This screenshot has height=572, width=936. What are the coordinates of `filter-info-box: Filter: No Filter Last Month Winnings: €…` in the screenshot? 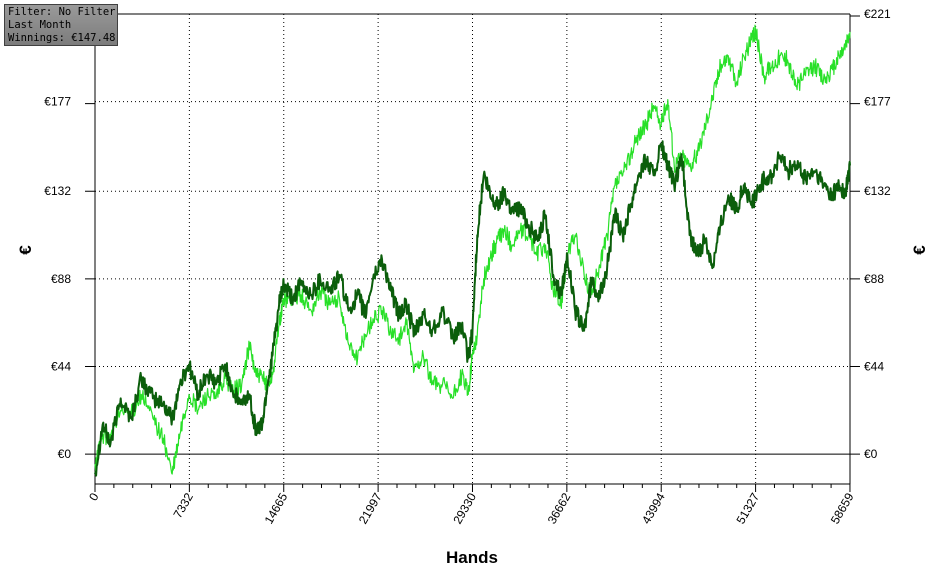 It's located at (61, 25).